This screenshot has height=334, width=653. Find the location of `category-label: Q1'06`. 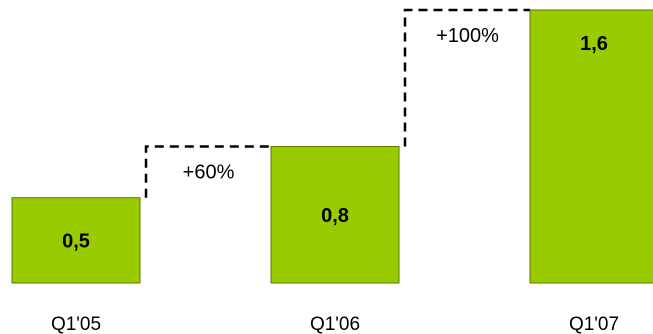

category-label: Q1'06 is located at coordinates (335, 324).